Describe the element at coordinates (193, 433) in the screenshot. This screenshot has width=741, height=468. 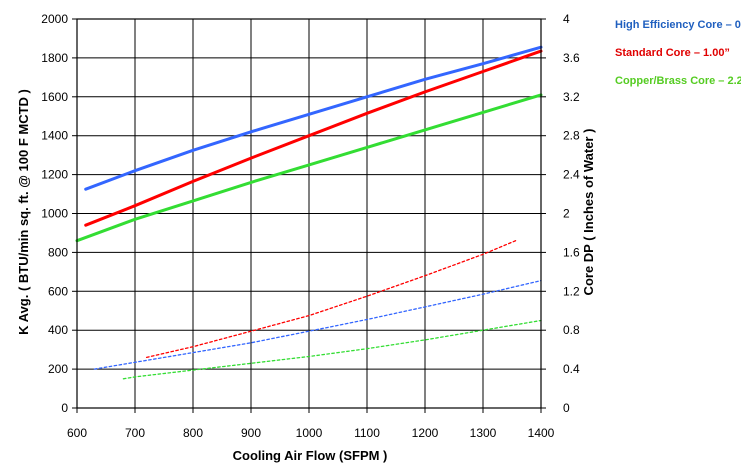
I see `x-tick-label: 800` at that location.